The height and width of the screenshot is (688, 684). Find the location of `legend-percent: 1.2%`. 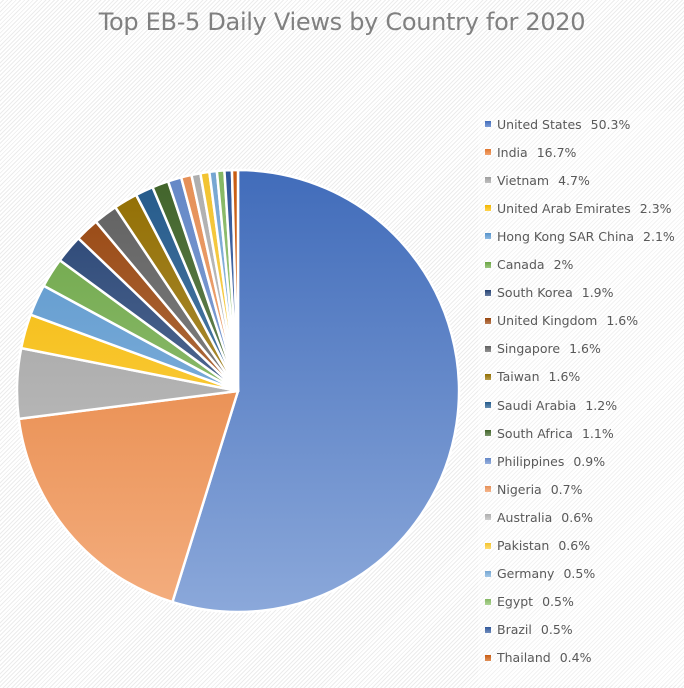

legend-percent: 1.2% is located at coordinates (601, 405).